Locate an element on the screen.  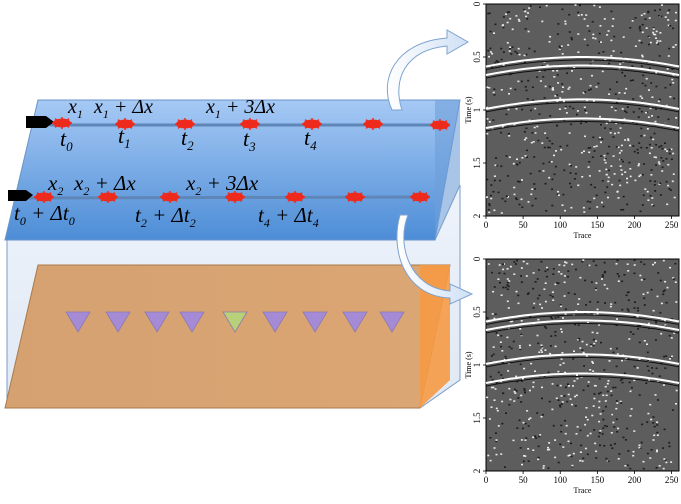
svg-text: t0 + Δt0 is located at coordinates (44, 214).